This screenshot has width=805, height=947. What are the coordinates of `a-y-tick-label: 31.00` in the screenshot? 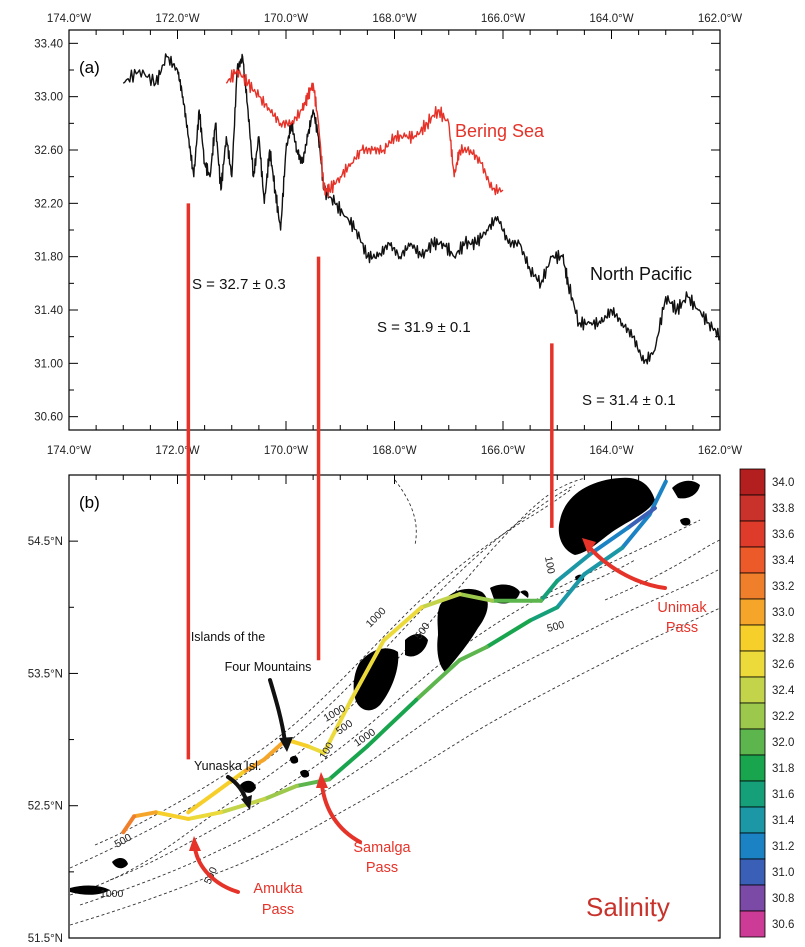 It's located at (48, 364).